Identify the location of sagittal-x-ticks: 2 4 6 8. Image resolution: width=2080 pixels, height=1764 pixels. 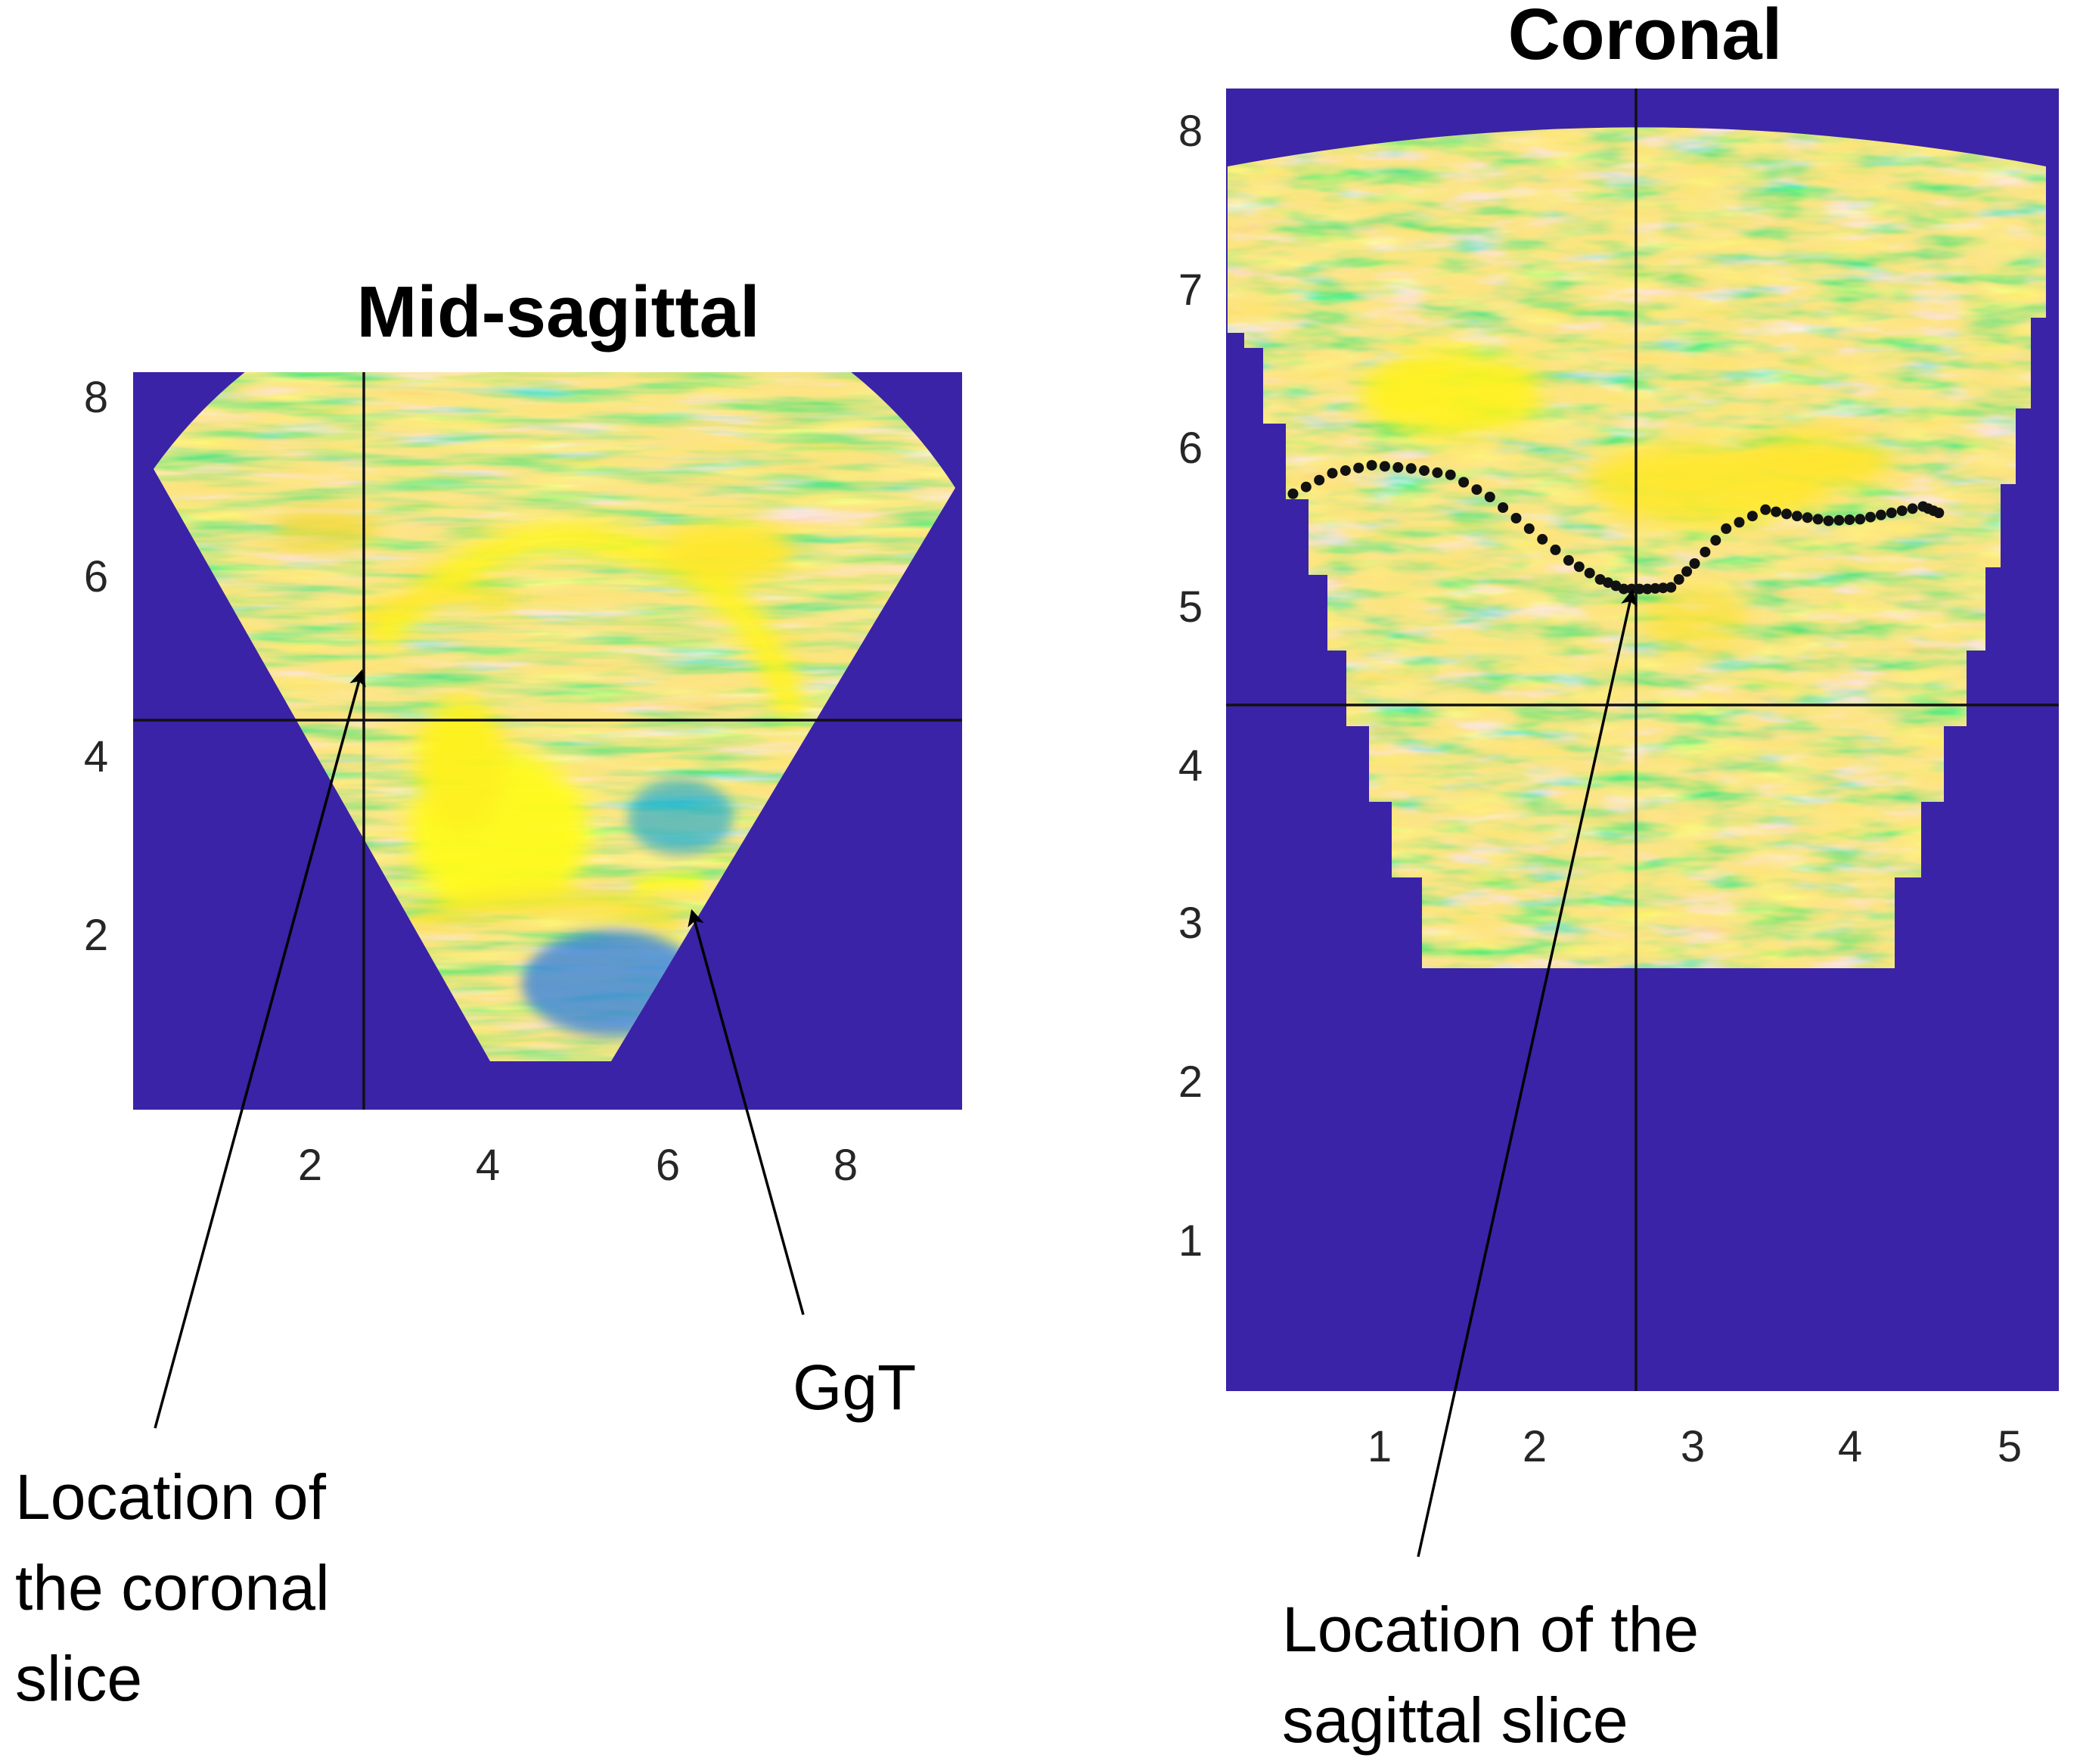
(578, 1165).